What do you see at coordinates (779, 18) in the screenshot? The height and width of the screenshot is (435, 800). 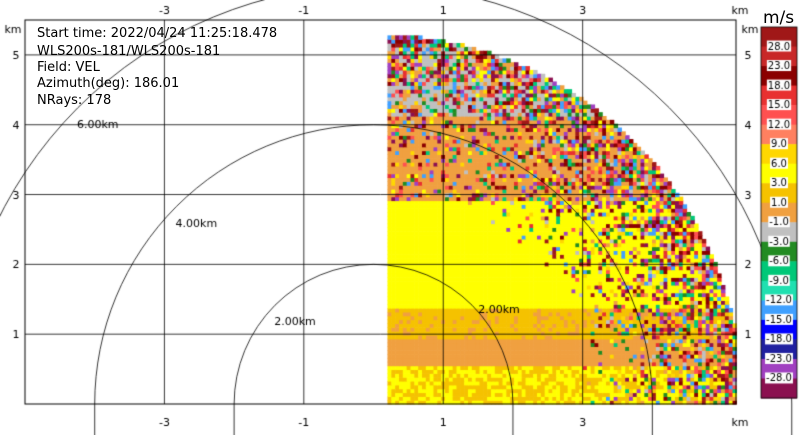 I see `colorbar-unit-label: m/s` at bounding box center [779, 18].